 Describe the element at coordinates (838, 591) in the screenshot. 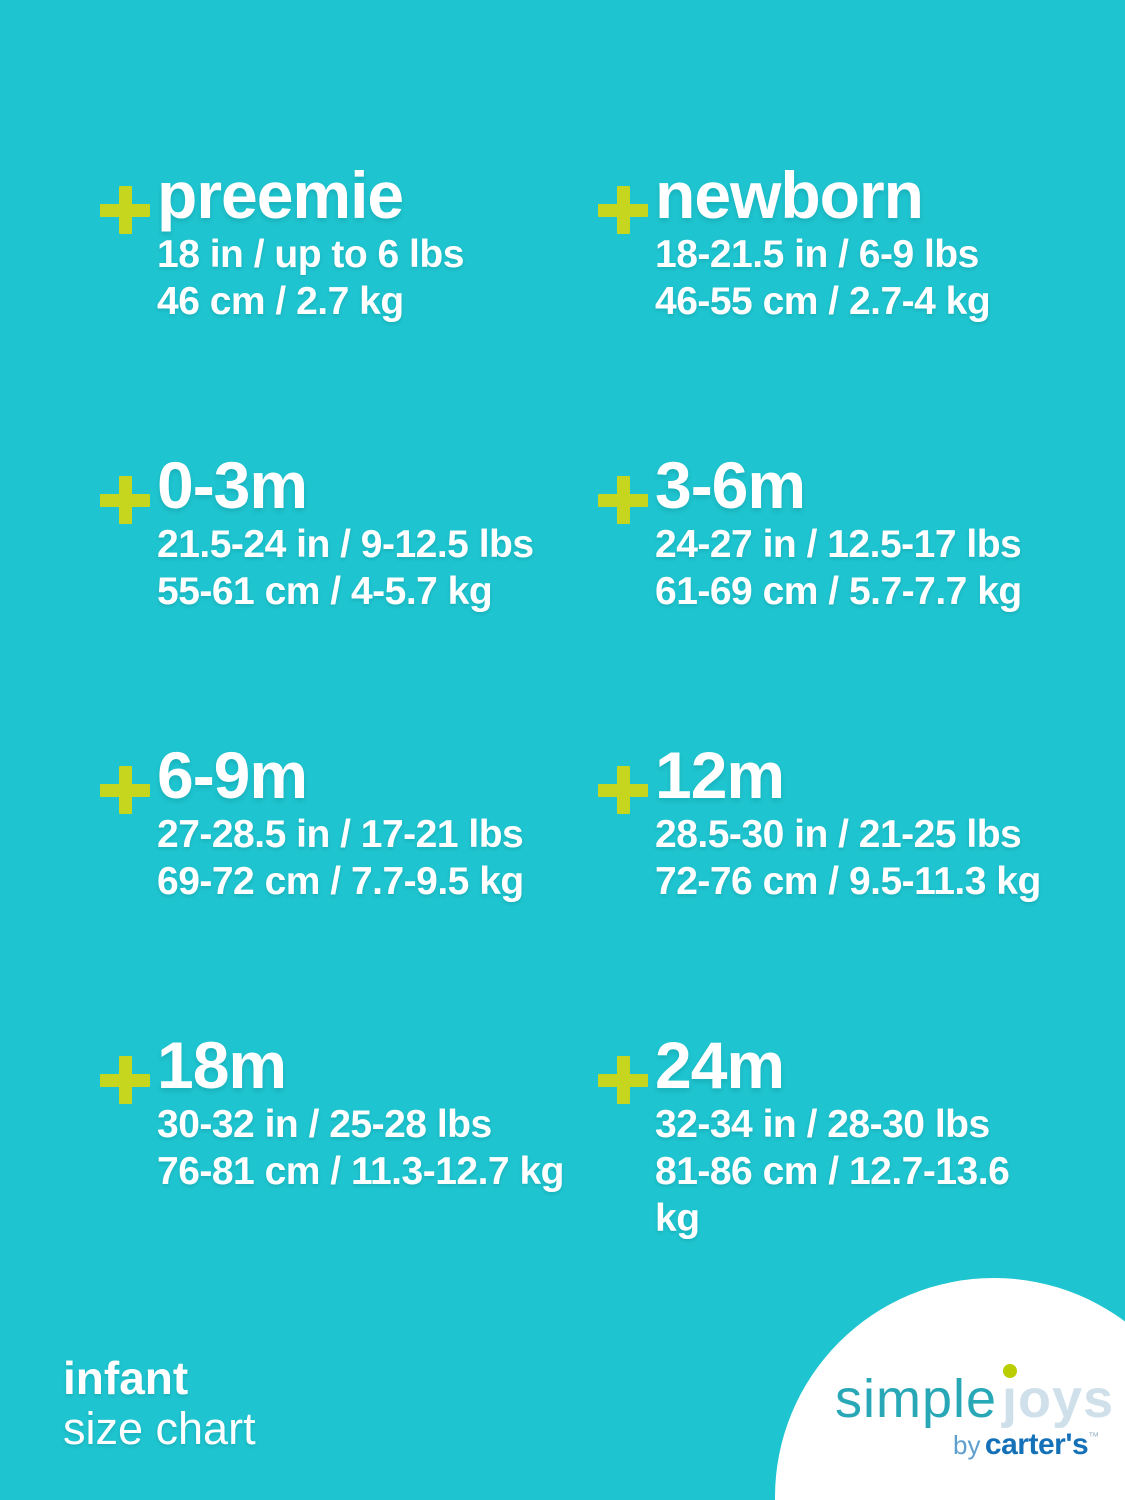

I see `size-metric: 61-69 cm / 5.7-7.7 kg` at that location.